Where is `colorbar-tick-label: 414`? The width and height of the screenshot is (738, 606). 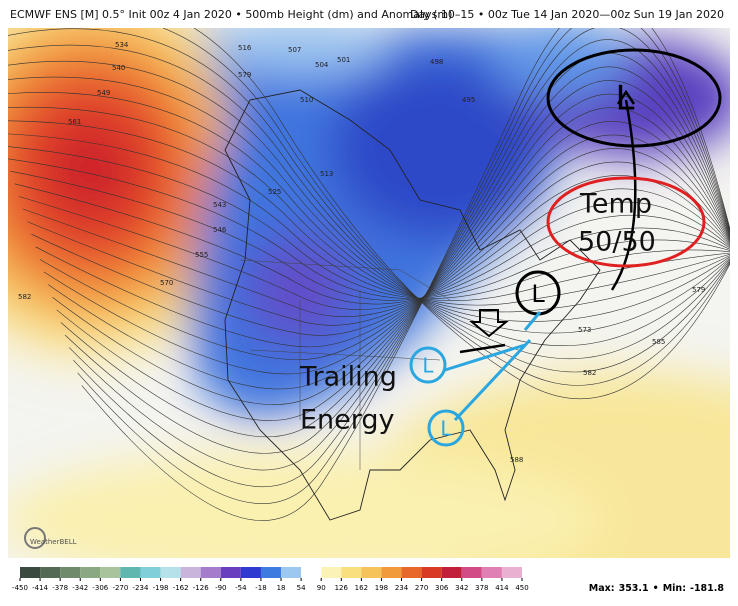
colorbar-tick-label: 414 is located at coordinates (502, 588).